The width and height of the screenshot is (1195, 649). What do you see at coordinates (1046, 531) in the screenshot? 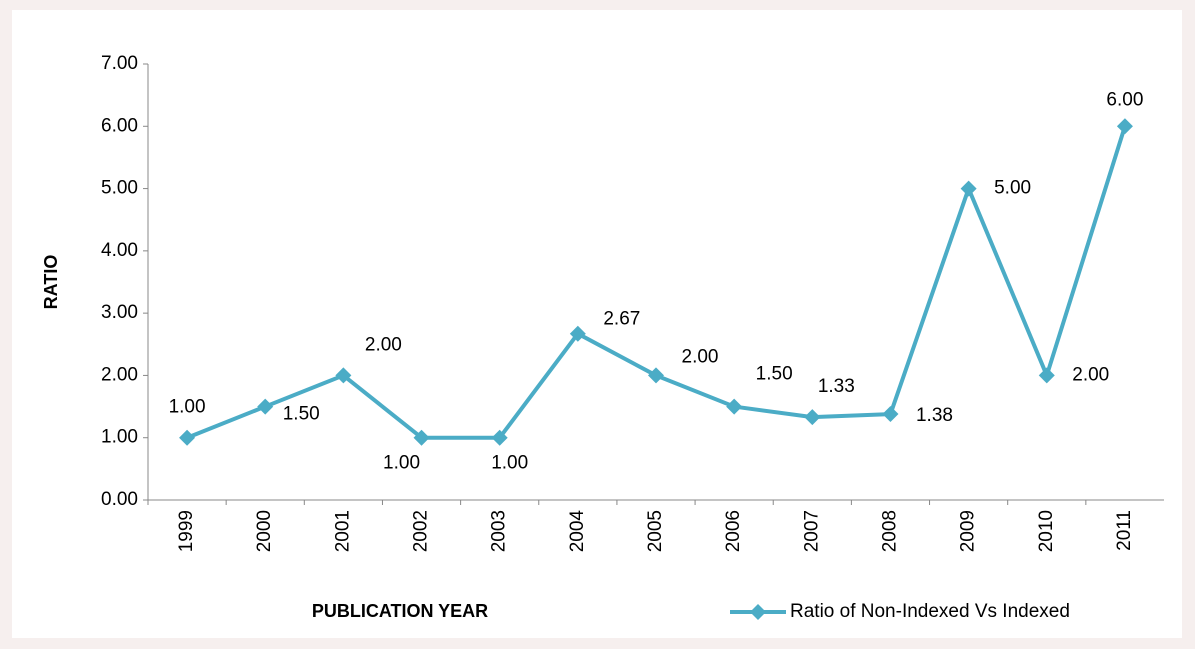
I see `x-tick-label: 2010` at bounding box center [1046, 531].